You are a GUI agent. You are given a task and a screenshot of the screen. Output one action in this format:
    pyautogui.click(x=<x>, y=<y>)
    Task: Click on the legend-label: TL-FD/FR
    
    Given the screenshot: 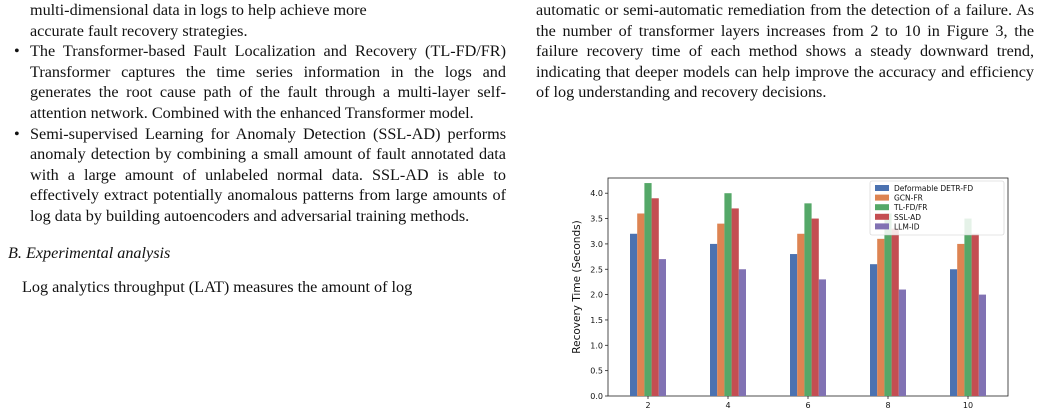 What is the action you would take?
    pyautogui.click(x=910, y=207)
    